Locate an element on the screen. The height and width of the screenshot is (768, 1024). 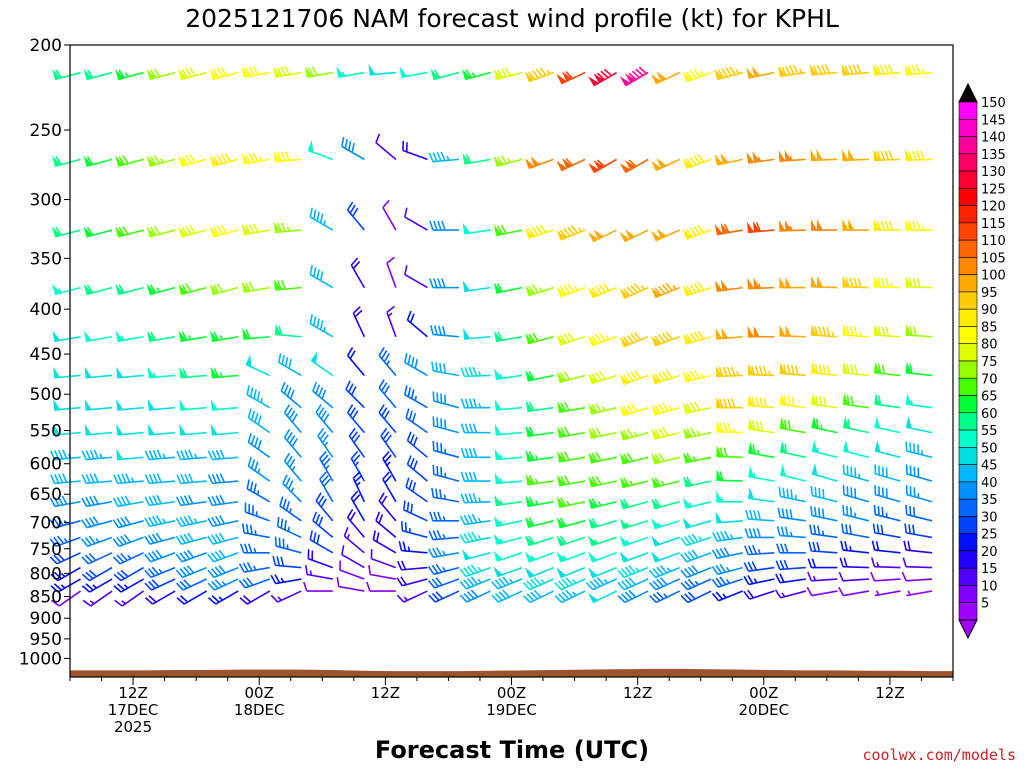
y-tick-label: 950 is located at coordinates (46, 640).